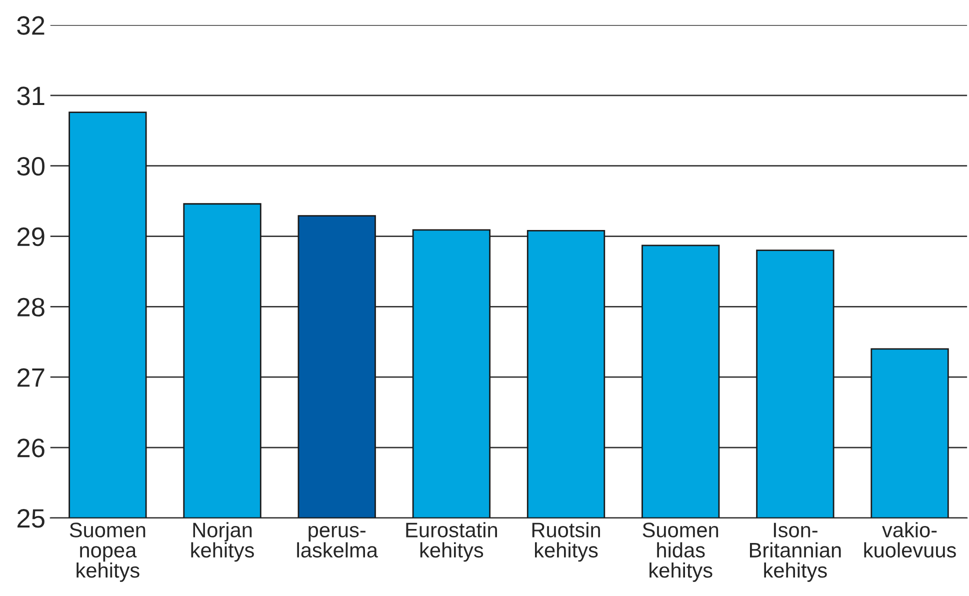 The image size is (969, 596). What do you see at coordinates (31, 377) in the screenshot?
I see `y-tick-label: 27` at bounding box center [31, 377].